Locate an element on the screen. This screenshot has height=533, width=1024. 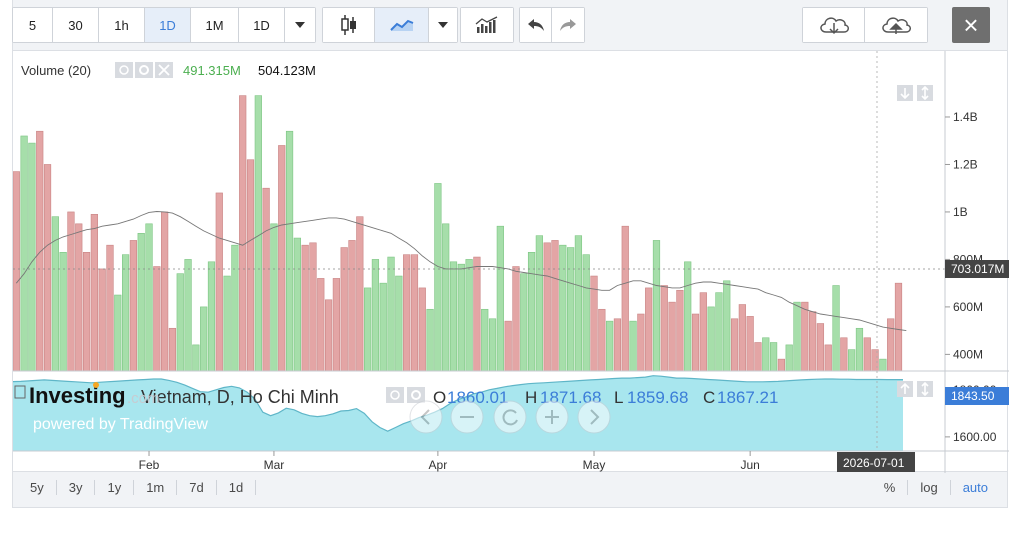
chart-type-dropdown-button is located at coordinates (443, 25).